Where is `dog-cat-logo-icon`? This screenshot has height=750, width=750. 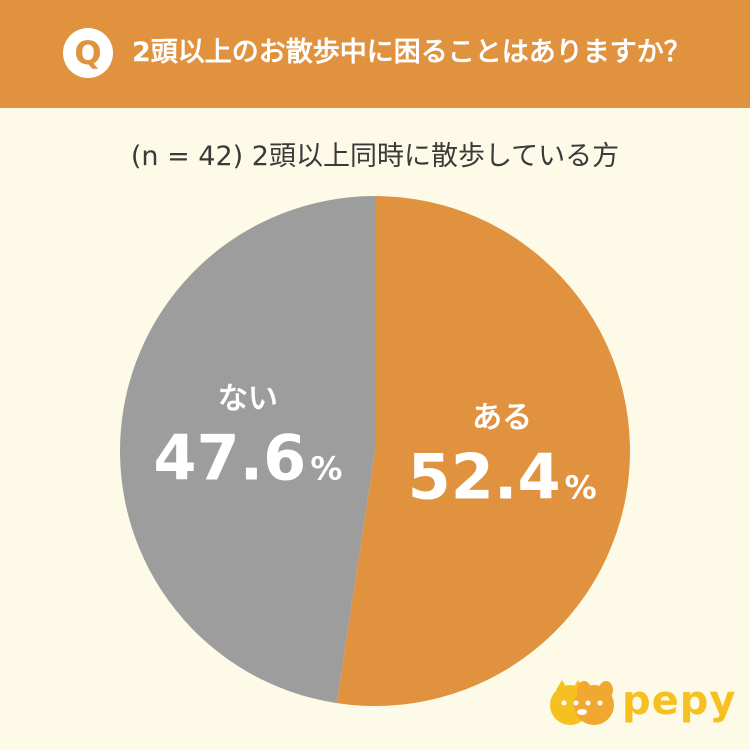 dog-cat-logo-icon is located at coordinates (582, 702).